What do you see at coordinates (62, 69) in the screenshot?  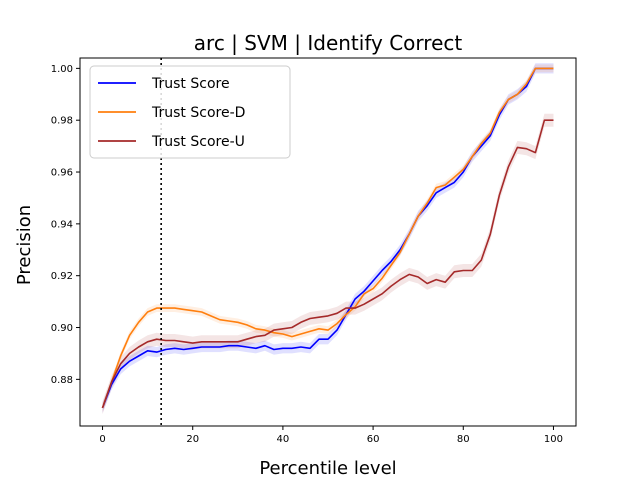 I see `y-tick-label: 1.00` at bounding box center [62, 69].